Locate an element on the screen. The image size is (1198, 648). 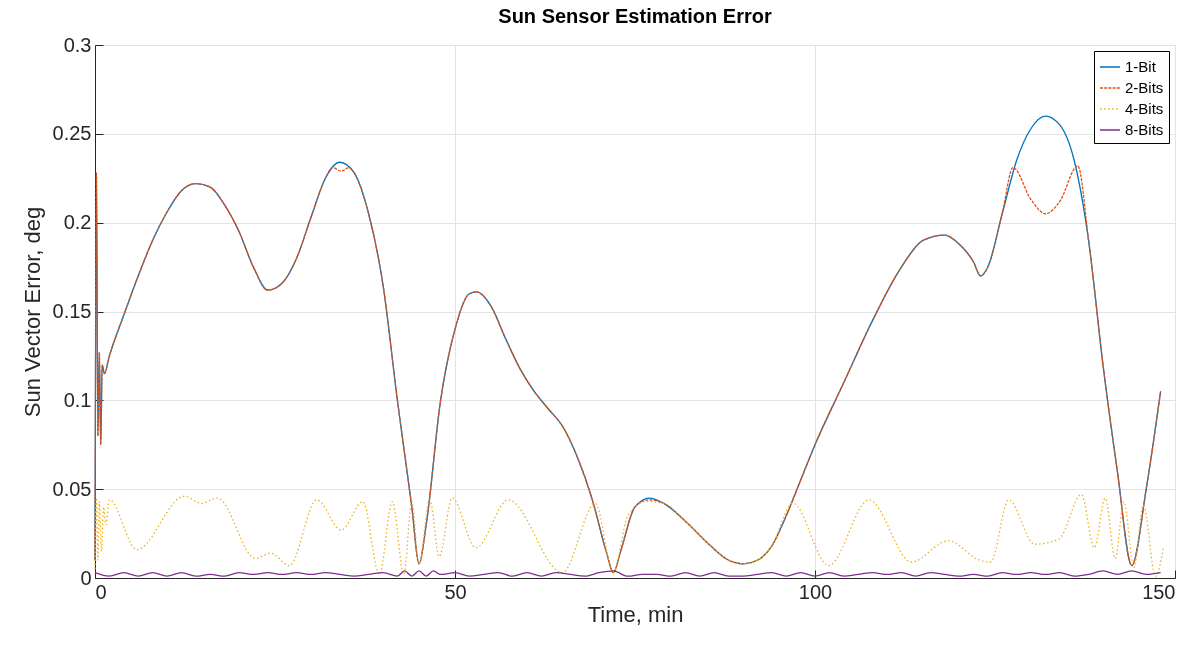
y-tick-label: 0 is located at coordinates (86, 577).